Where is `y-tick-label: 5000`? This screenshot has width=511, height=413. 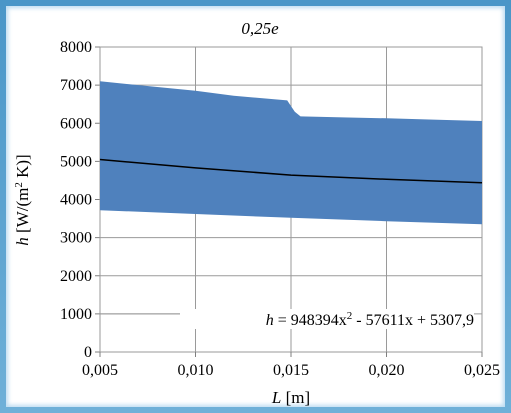 y-tick-label: 5000 is located at coordinates (76, 161).